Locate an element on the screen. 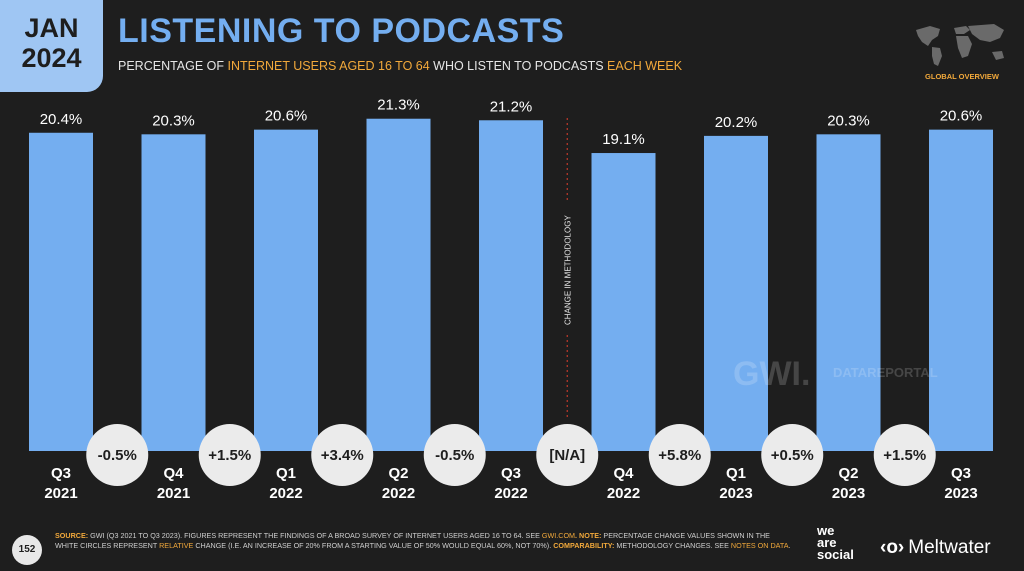 The width and height of the screenshot is (1024, 571). change-label: +3.4% is located at coordinates (342, 455).